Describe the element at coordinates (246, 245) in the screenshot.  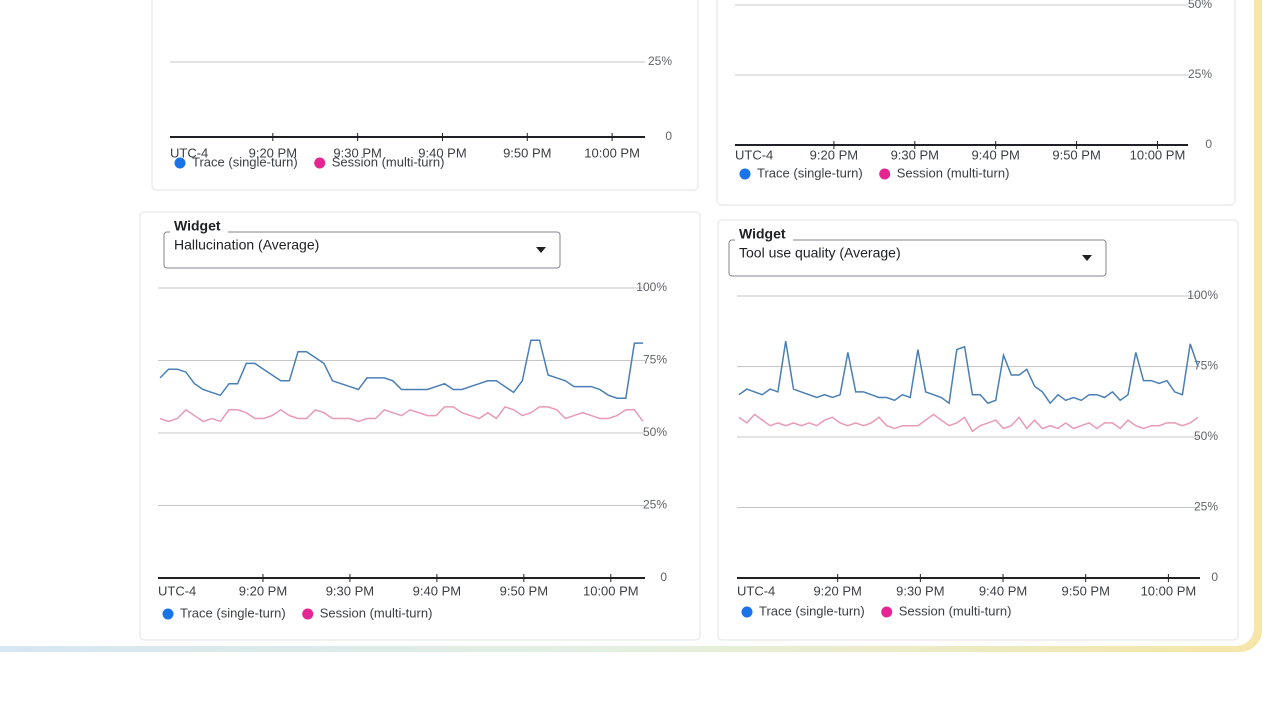
I see `widget-selection: Hallucination (Average)` at that location.